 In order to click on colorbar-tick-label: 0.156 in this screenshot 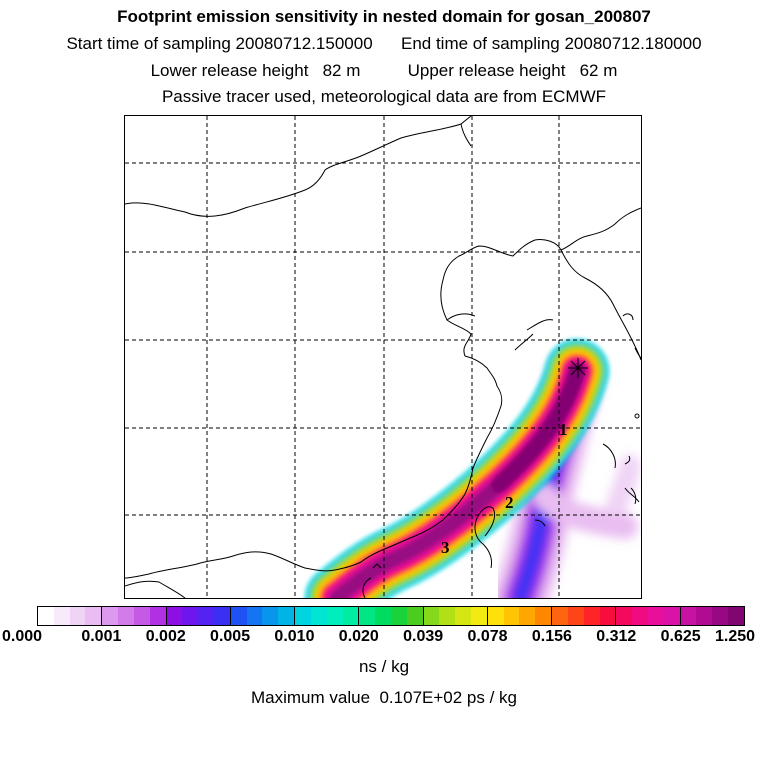, I will do `click(551, 636)`.